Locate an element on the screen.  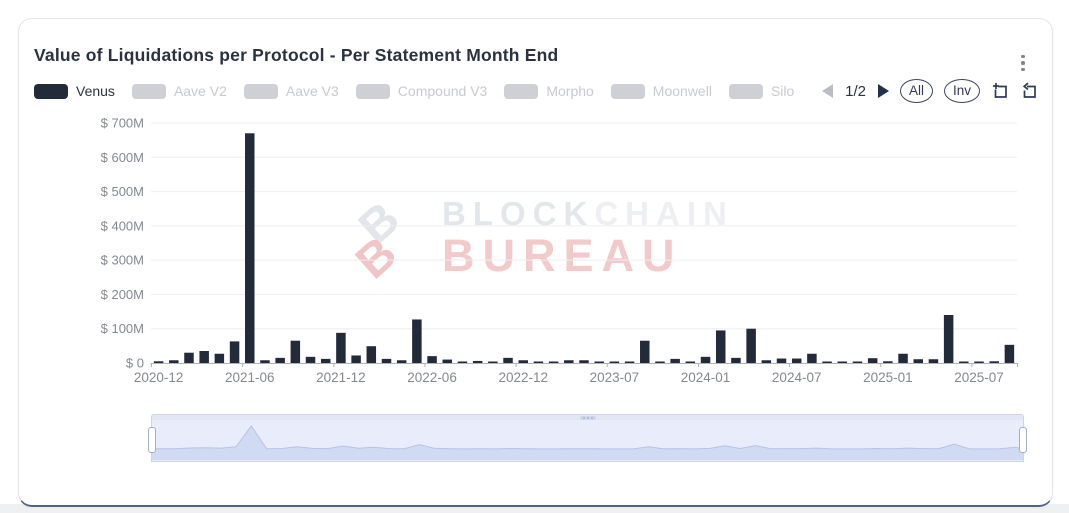
legend-next-page-icon is located at coordinates (883, 91).